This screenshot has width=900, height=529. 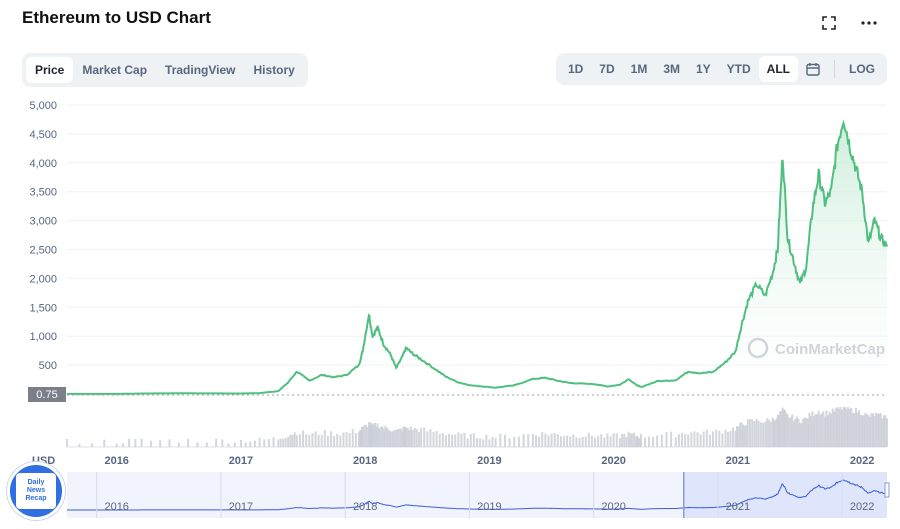 What do you see at coordinates (50, 70) in the screenshot?
I see `tab-price: Price` at bounding box center [50, 70].